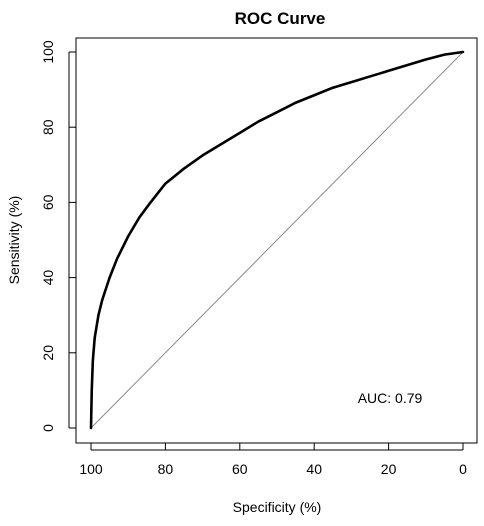 This screenshot has height=526, width=484. I want to click on x-tick-label: 40, so click(314, 469).